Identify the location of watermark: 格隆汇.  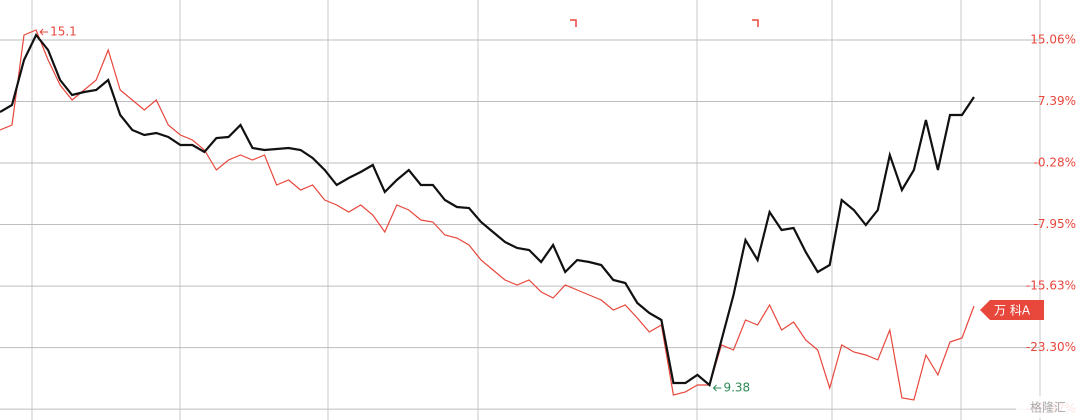
(1048, 407).